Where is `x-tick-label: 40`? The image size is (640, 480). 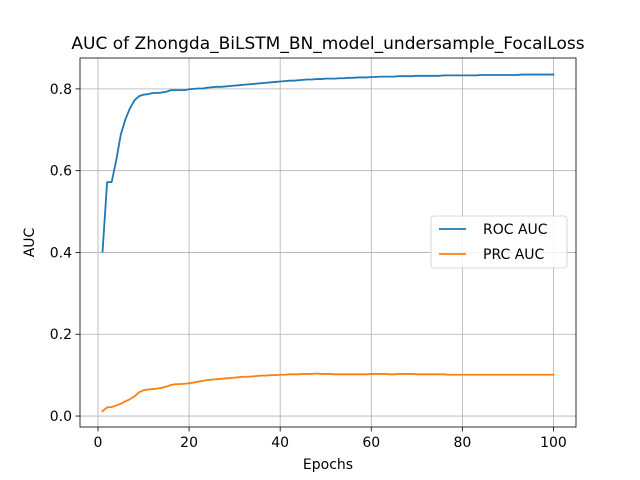 x-tick-label: 40 is located at coordinates (280, 443).